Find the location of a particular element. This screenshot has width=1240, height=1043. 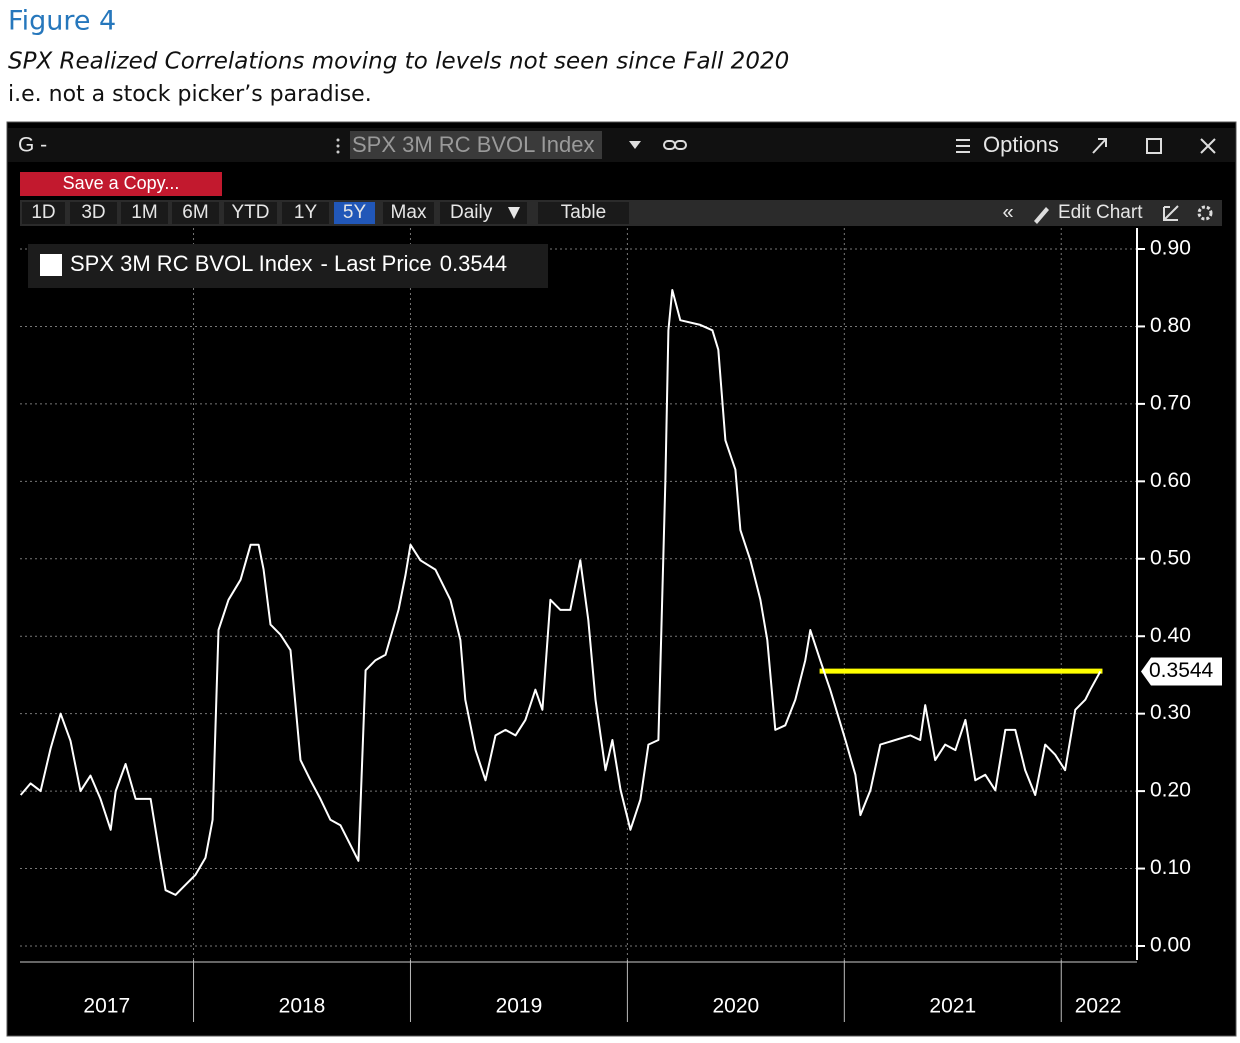

last-price-label: 0.3544 is located at coordinates (1181, 670).